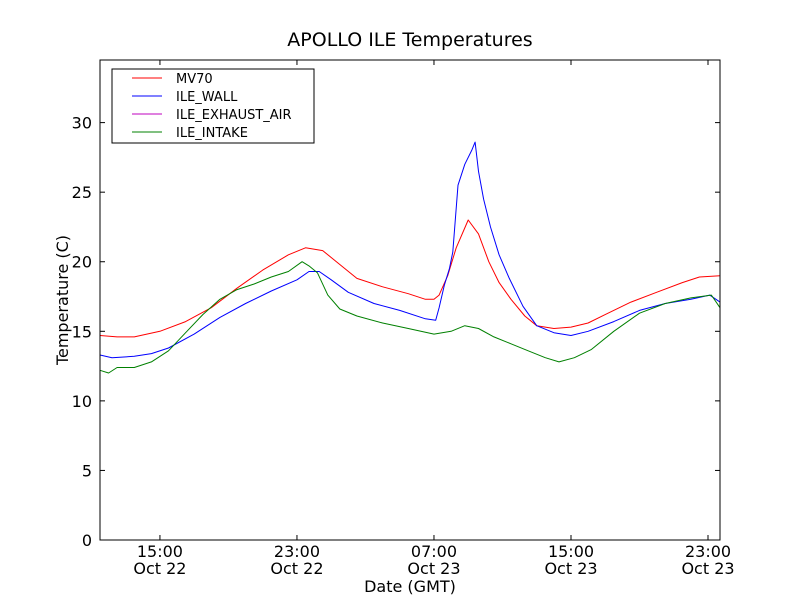 The image size is (800, 600). I want to click on legend-label: ILE_EXHAUST_AIR, so click(234, 115).